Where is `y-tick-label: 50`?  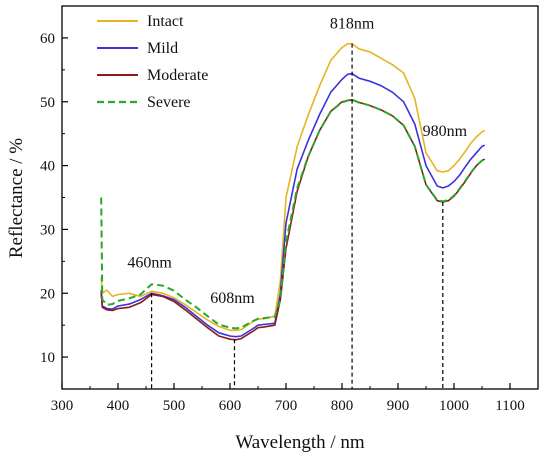 y-tick-label: 50 is located at coordinates (47, 103).